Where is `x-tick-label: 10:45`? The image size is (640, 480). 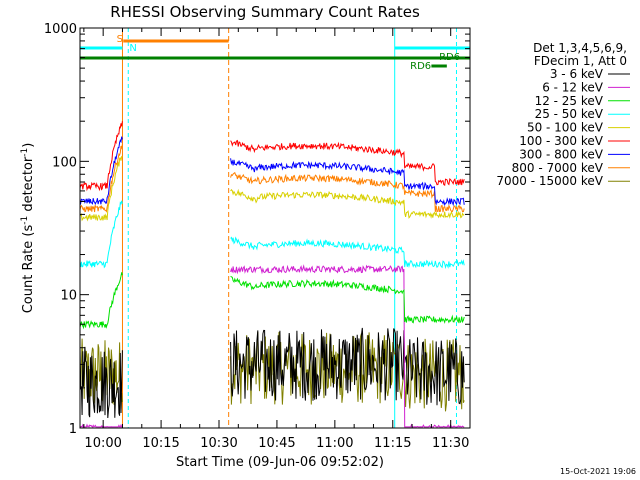 x-tick-label: 10:45 is located at coordinates (276, 443).